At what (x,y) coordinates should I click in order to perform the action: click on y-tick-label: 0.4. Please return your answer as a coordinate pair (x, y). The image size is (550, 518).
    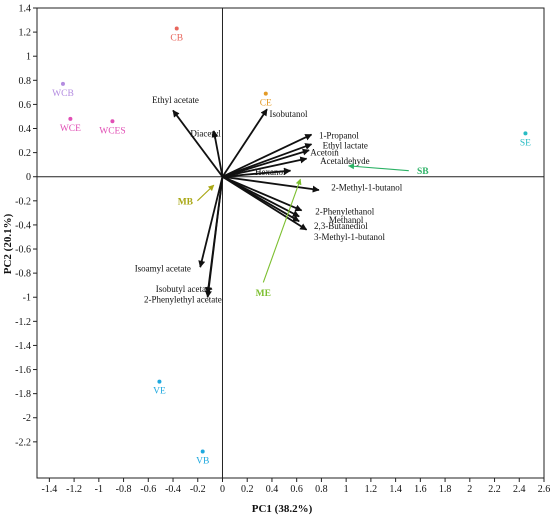
    Looking at the image, I should click on (25, 129).